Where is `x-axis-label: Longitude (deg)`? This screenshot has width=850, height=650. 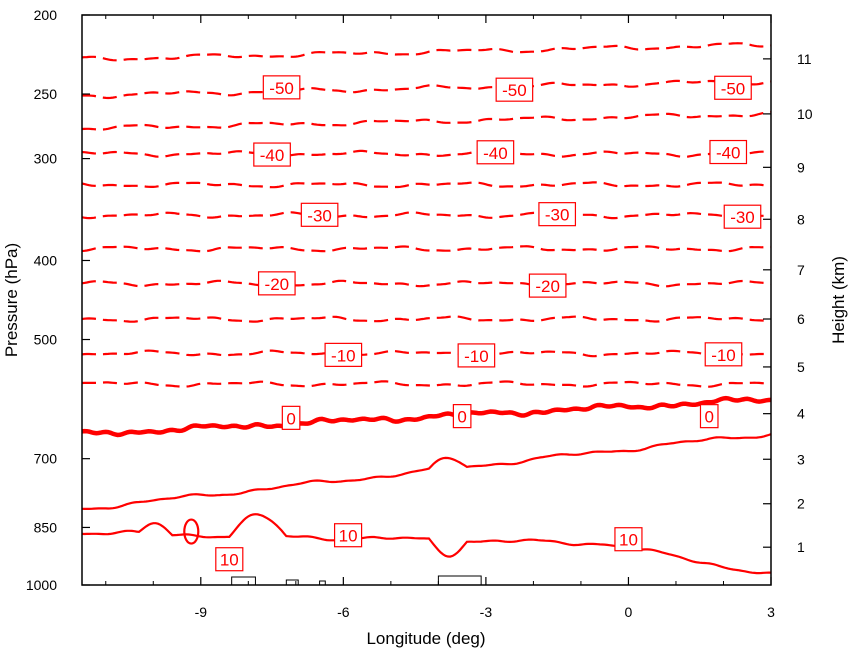 x-axis-label: Longitude (deg) is located at coordinates (425, 638).